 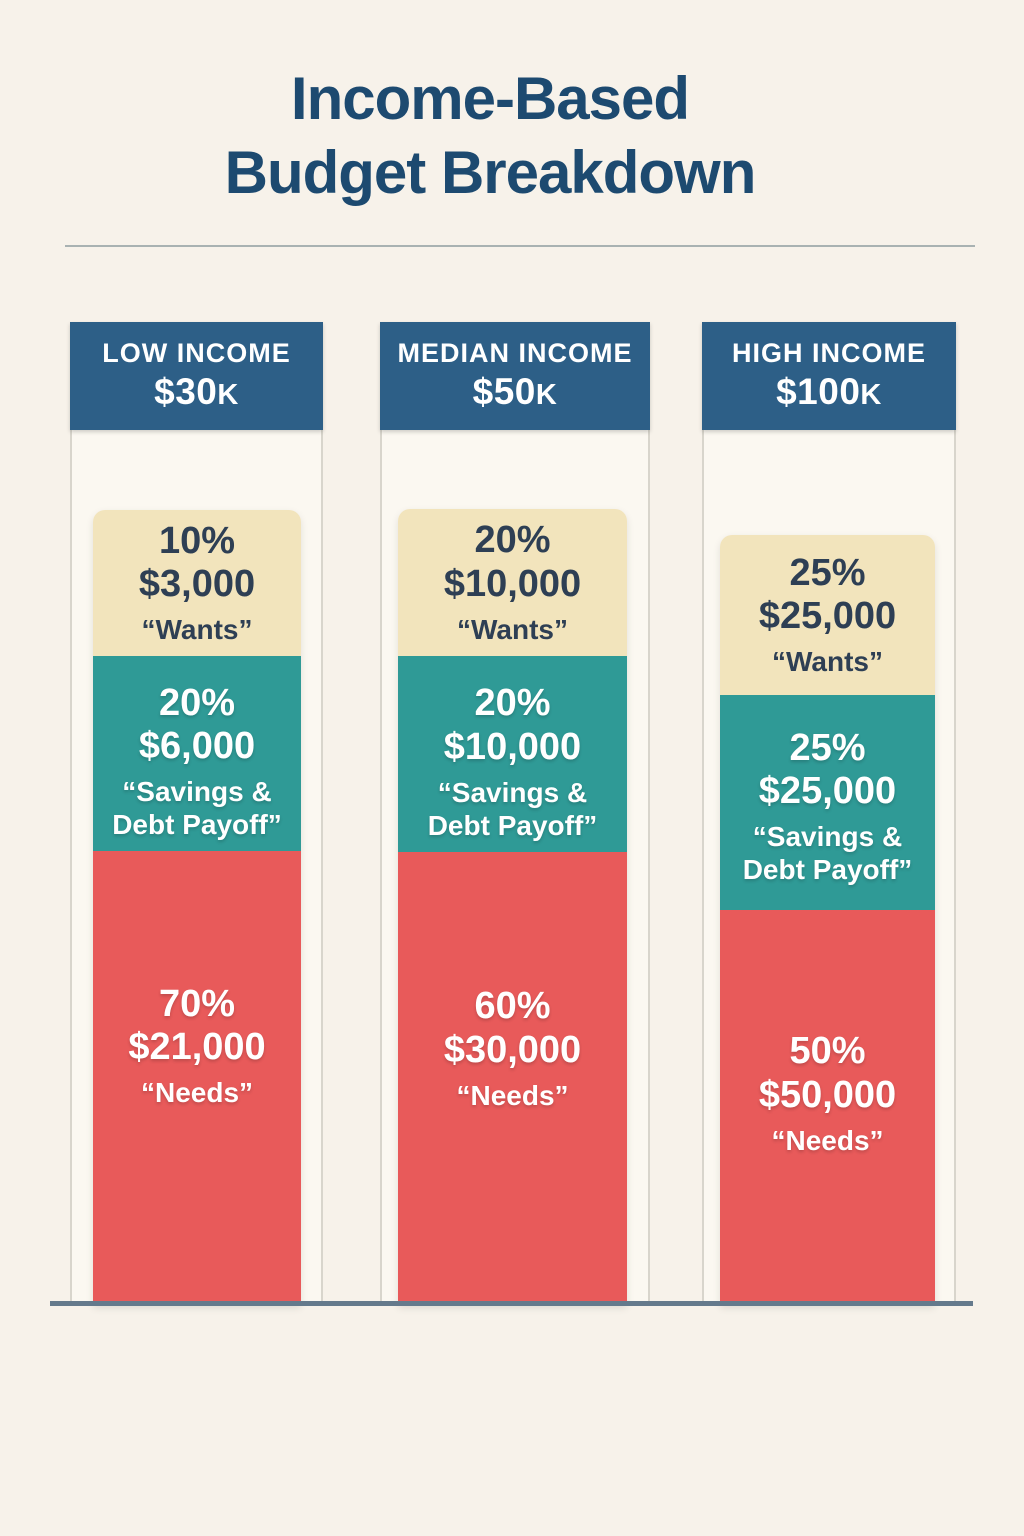 I want to click on segment-text: 20% $10,000 “Savings & Debt Payoff”, so click(x=513, y=761).